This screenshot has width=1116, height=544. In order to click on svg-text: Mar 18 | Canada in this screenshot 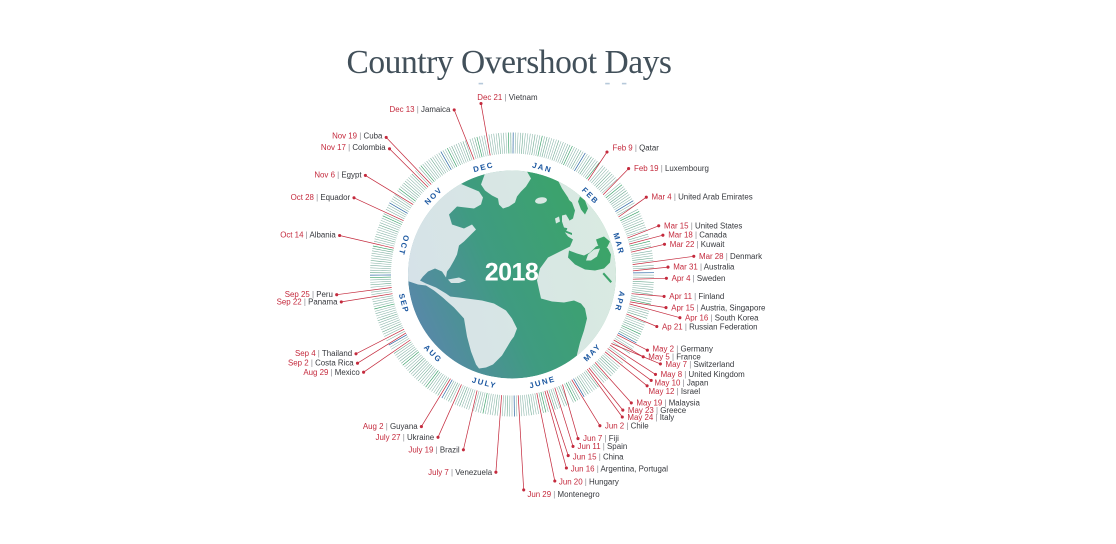, I will do `click(697, 235)`.